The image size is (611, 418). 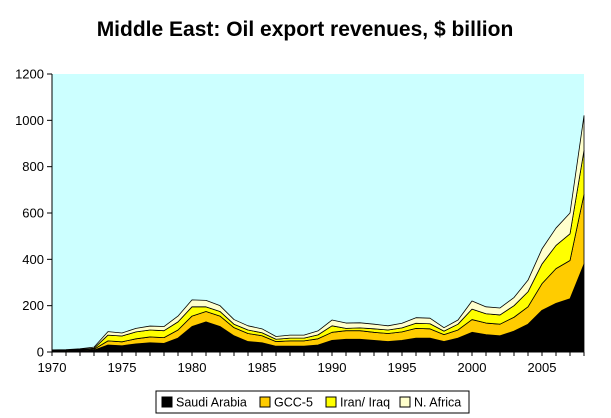 What do you see at coordinates (405, 402) in the screenshot?
I see `legend-swatch-n-africa` at bounding box center [405, 402].